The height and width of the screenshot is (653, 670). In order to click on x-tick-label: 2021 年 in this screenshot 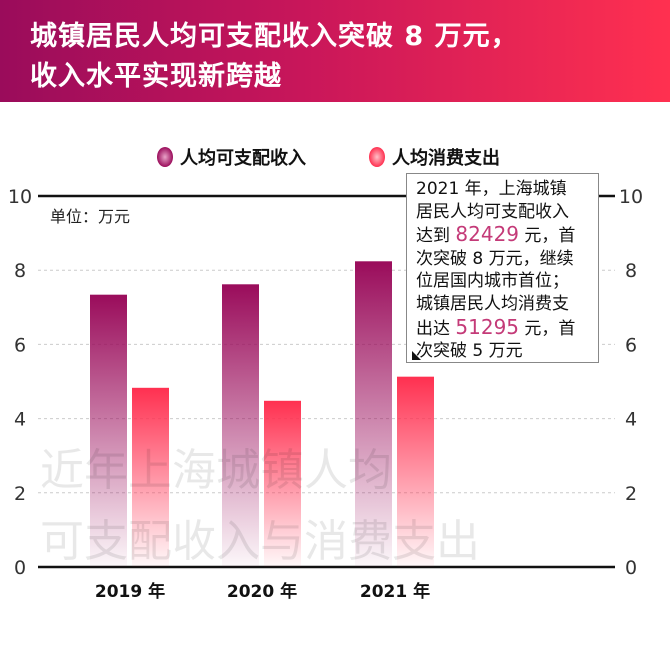, I will do `click(395, 591)`.